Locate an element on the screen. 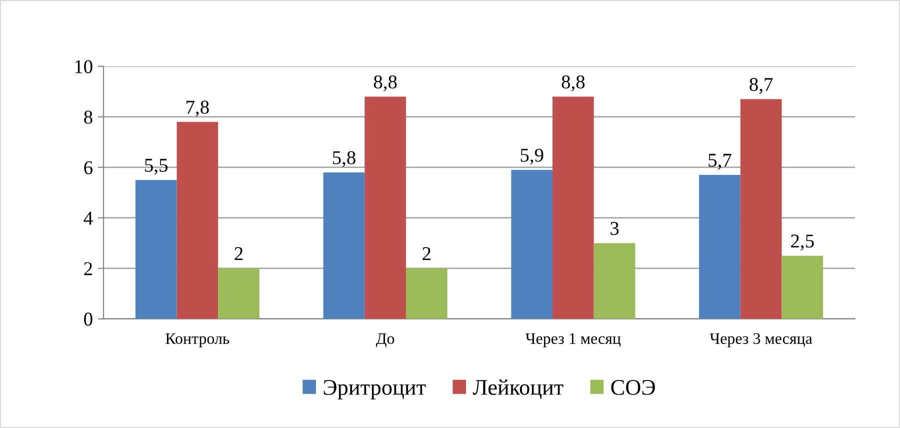  legend-label: Эритроцит is located at coordinates (375, 390).